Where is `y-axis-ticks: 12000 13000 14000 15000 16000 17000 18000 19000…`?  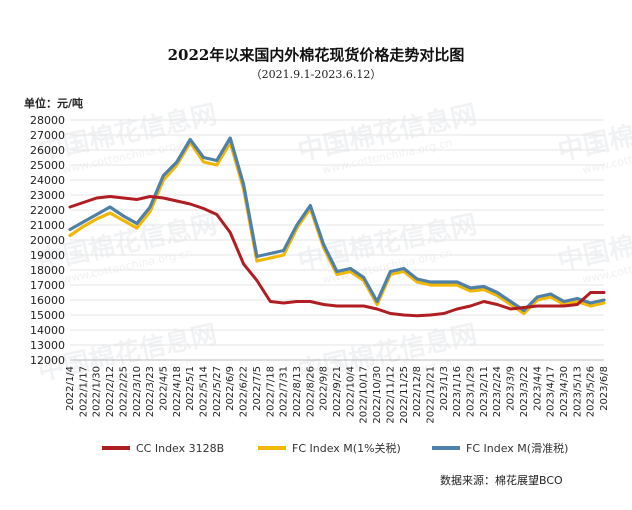 y-axis-ticks: 12000 13000 14000 15000 16000 17000 18000 19000… is located at coordinates (47, 240).